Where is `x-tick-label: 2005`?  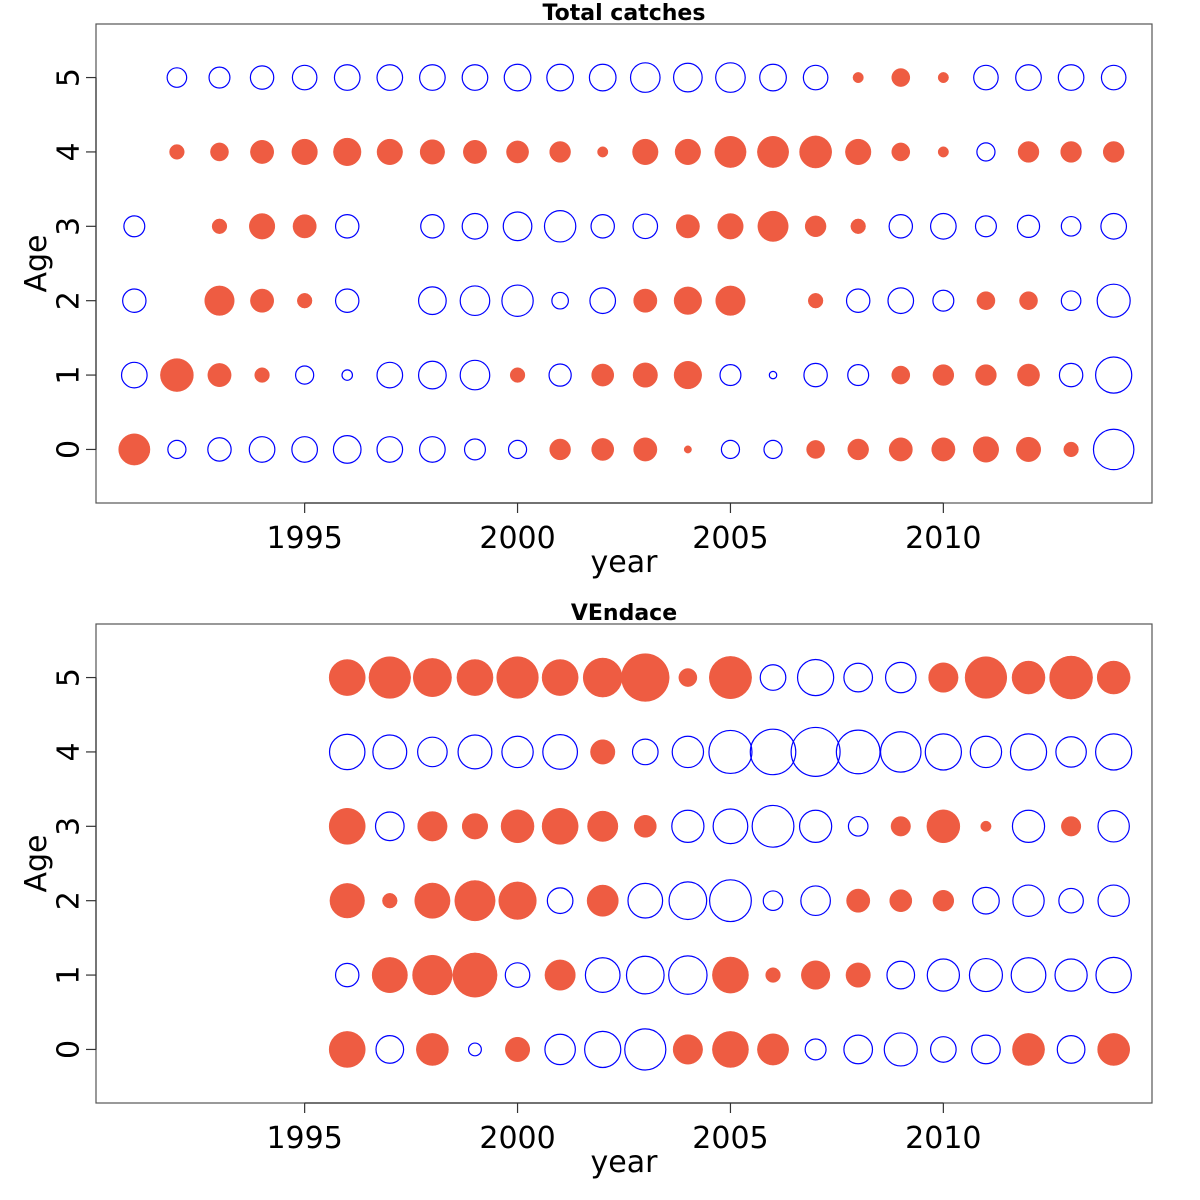 x-tick-label: 2005 is located at coordinates (730, 1138).